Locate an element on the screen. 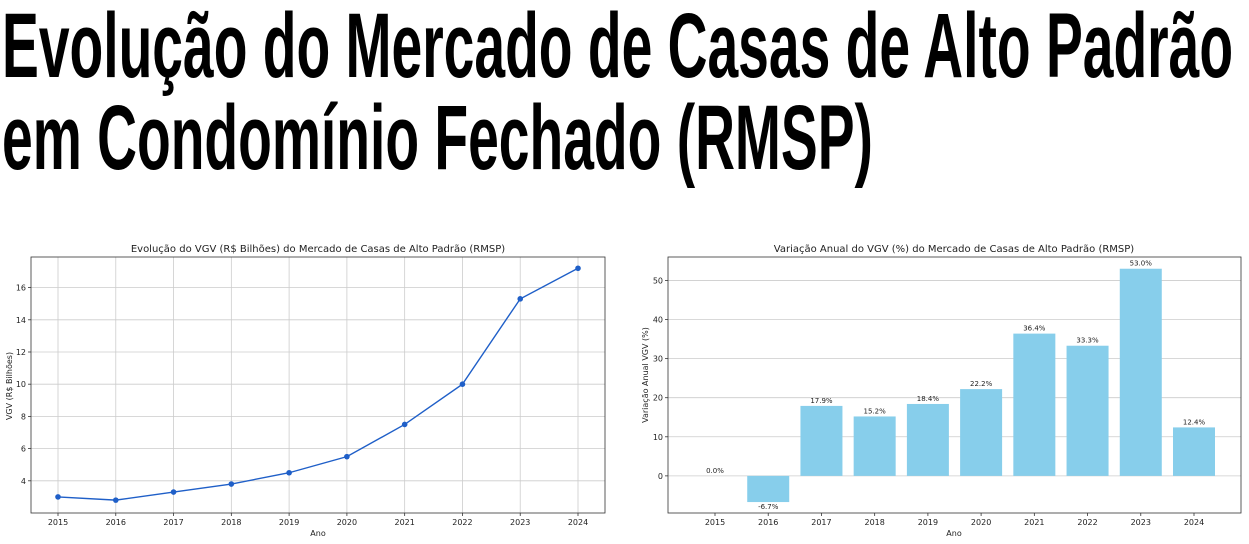 The height and width of the screenshot is (544, 1249). bar-chart-ytick-label: 10 is located at coordinates (658, 437).